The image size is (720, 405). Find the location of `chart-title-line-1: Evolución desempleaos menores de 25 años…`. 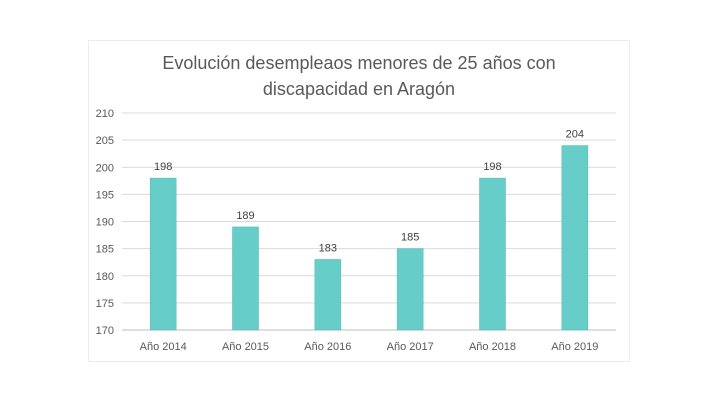

chart-title-line-1: Evolución desempleaos menores de 25 años… is located at coordinates (359, 63).